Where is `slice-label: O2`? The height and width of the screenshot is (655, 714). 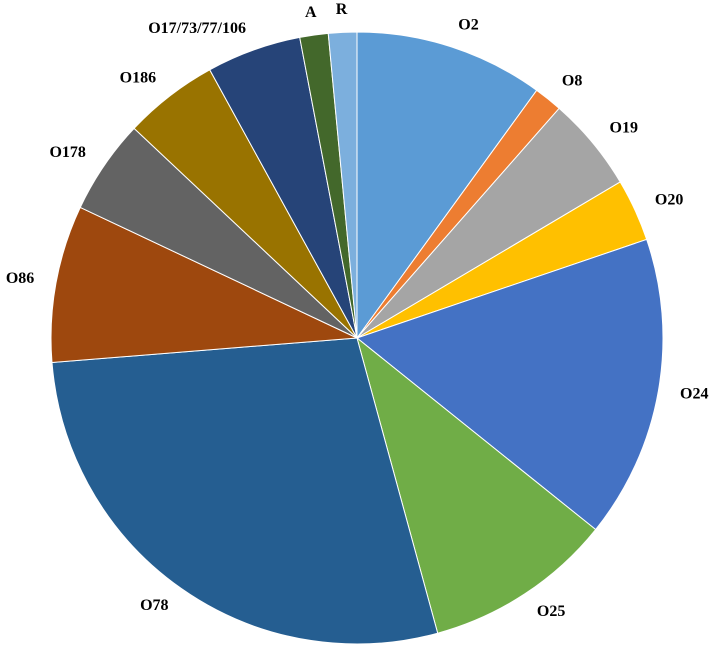
slice-label: O2 is located at coordinates (468, 25).